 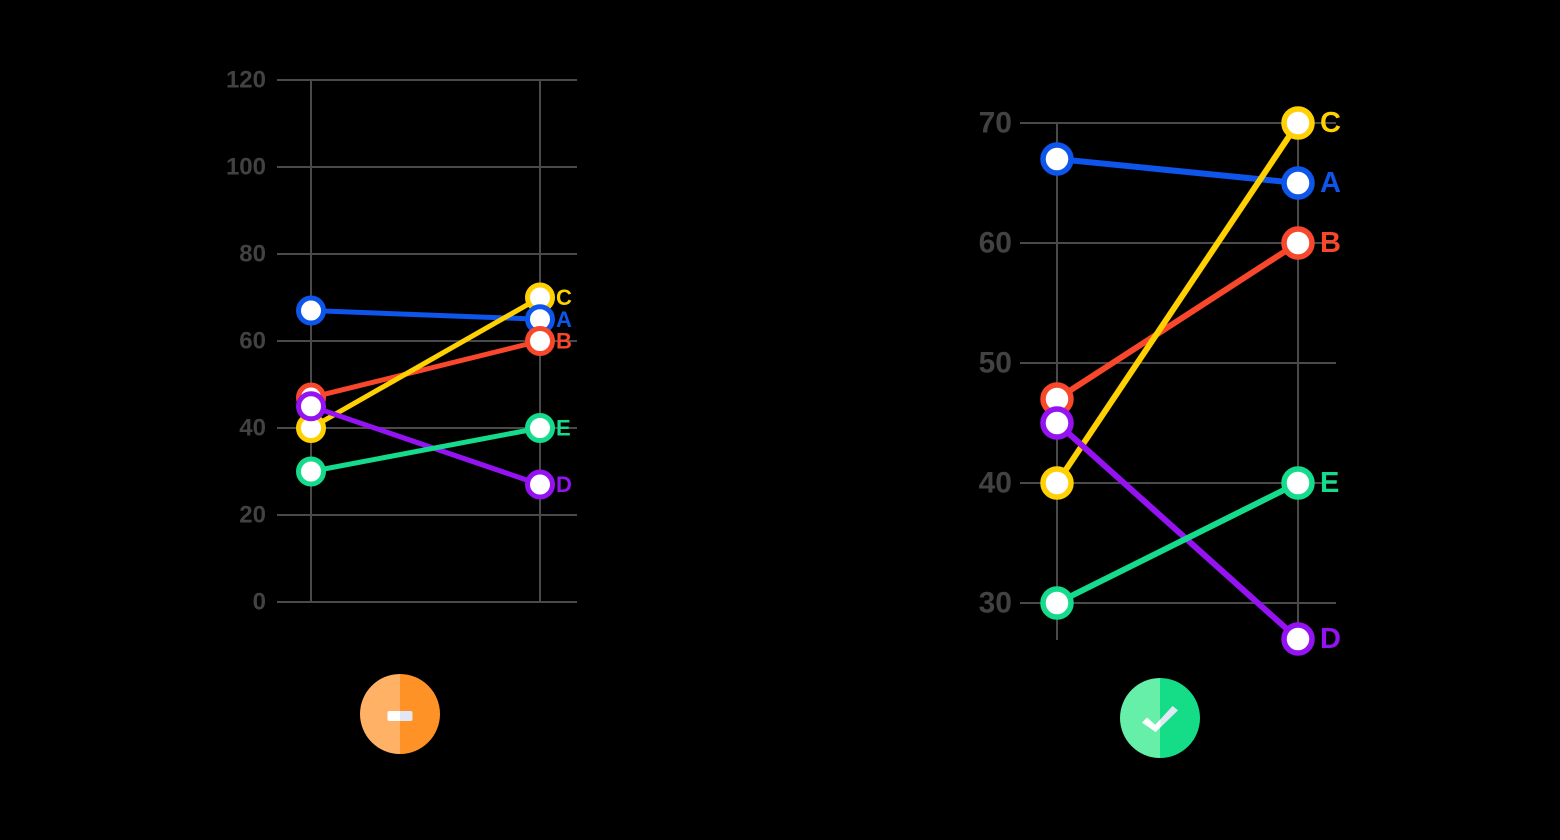 I want to click on slope-chart-full-axis: 0 20 40 60 80 100 120 CAB E D, so click(x=401, y=341).